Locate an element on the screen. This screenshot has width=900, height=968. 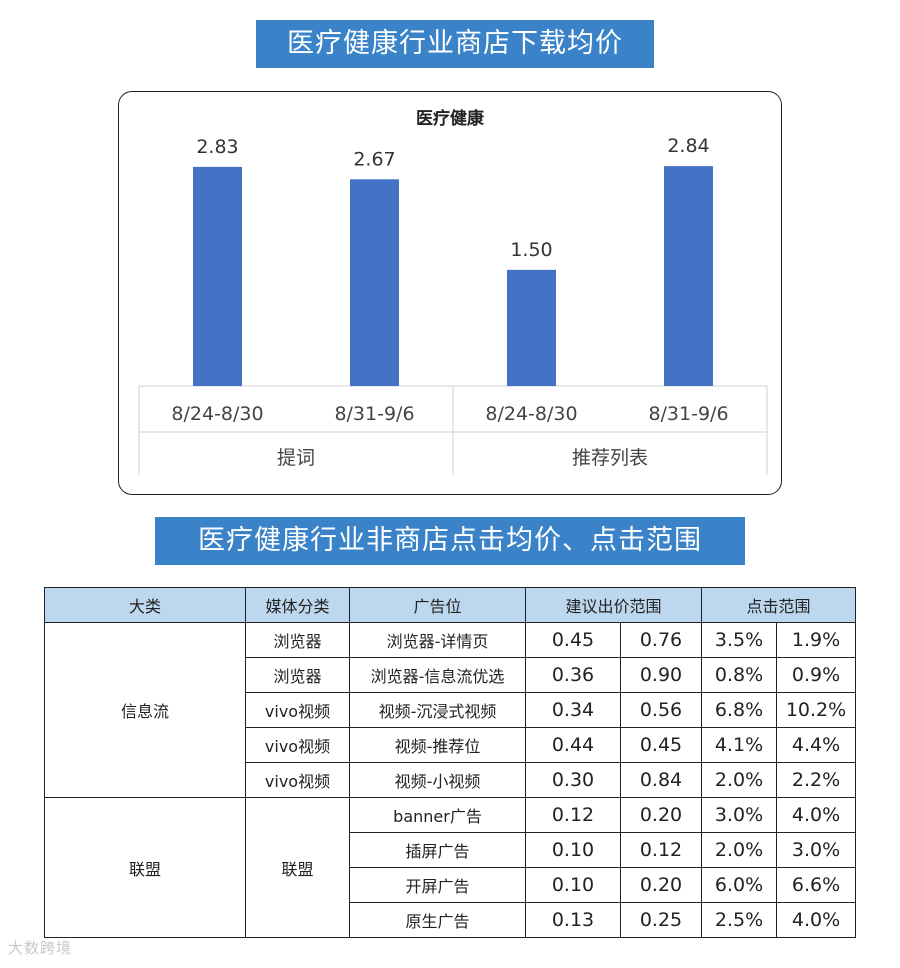
table-row: 插屏广告 0.10 0.12 2.0% 3.0% is located at coordinates (451, 850).